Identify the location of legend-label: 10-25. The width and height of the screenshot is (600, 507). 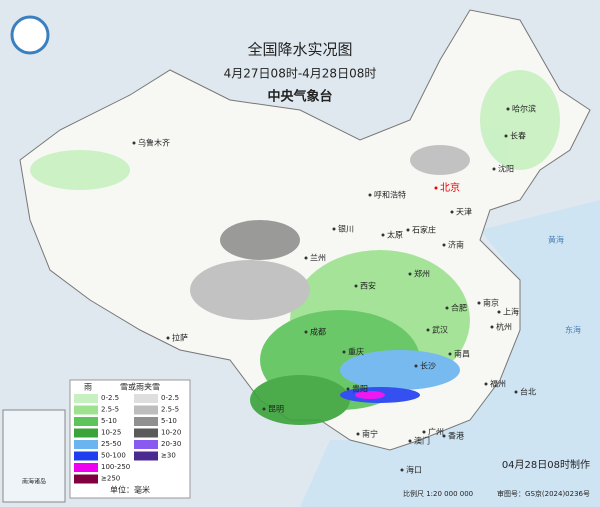
(111, 433).